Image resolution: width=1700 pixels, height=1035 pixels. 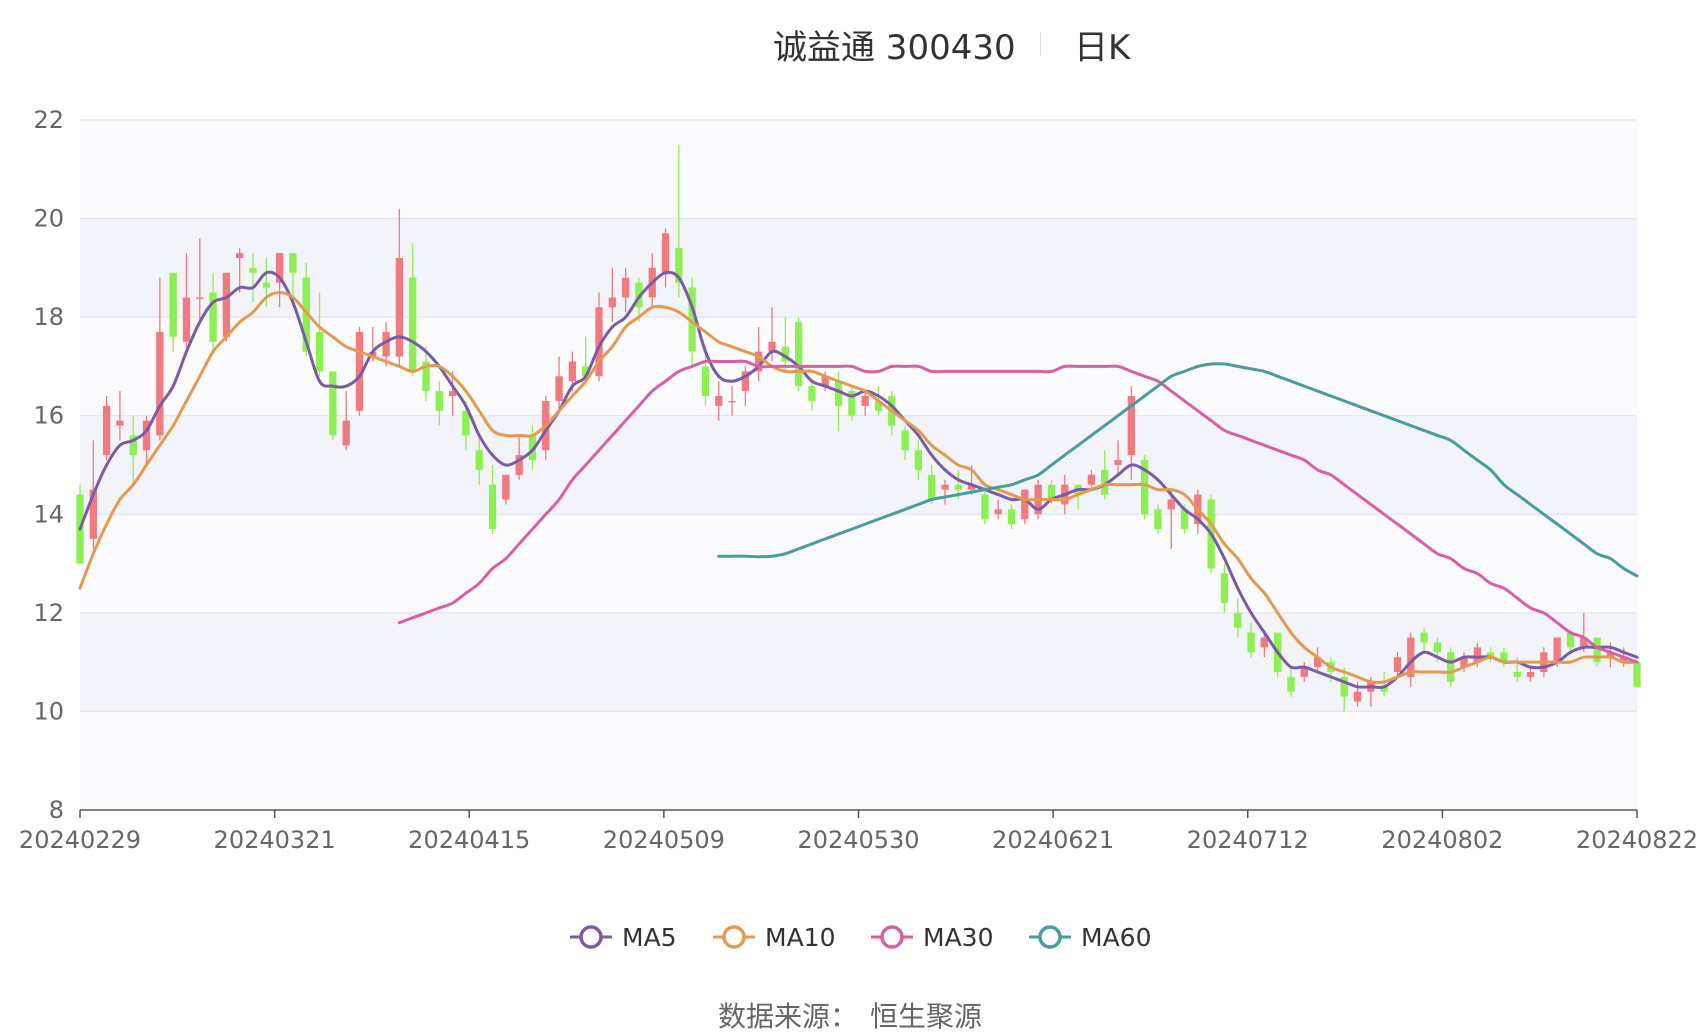 I want to click on y-tick-label: 18, so click(x=48, y=317).